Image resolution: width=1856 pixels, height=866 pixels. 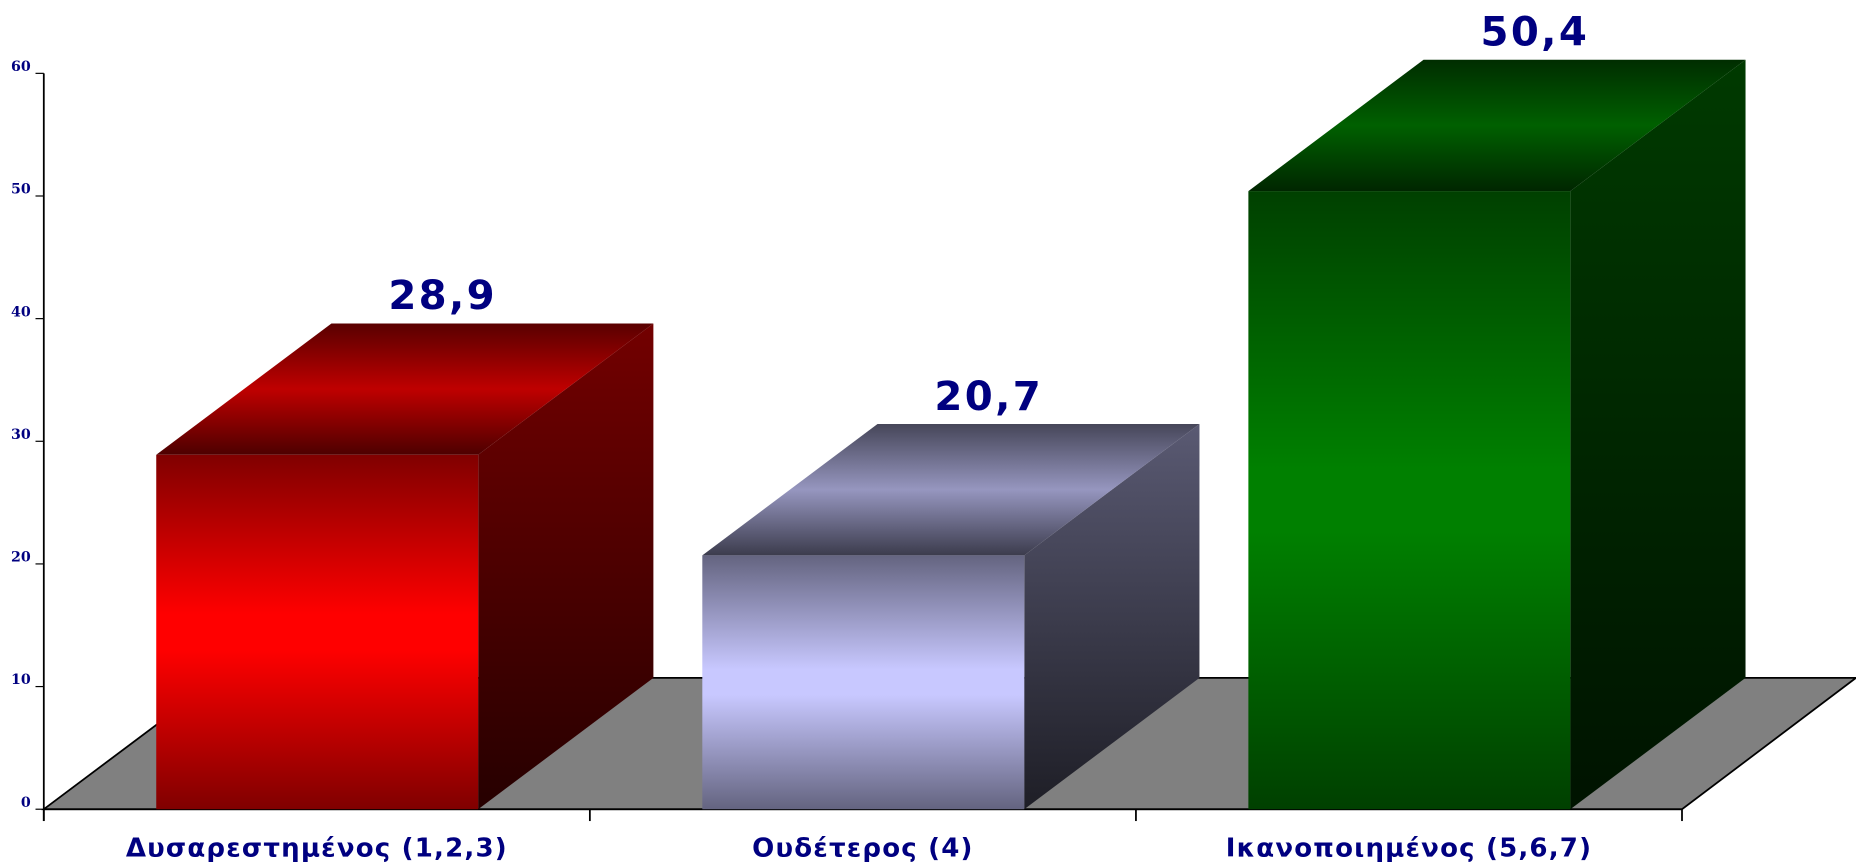 What do you see at coordinates (988, 397) in the screenshot?
I see `value-label: 20,7` at bounding box center [988, 397].